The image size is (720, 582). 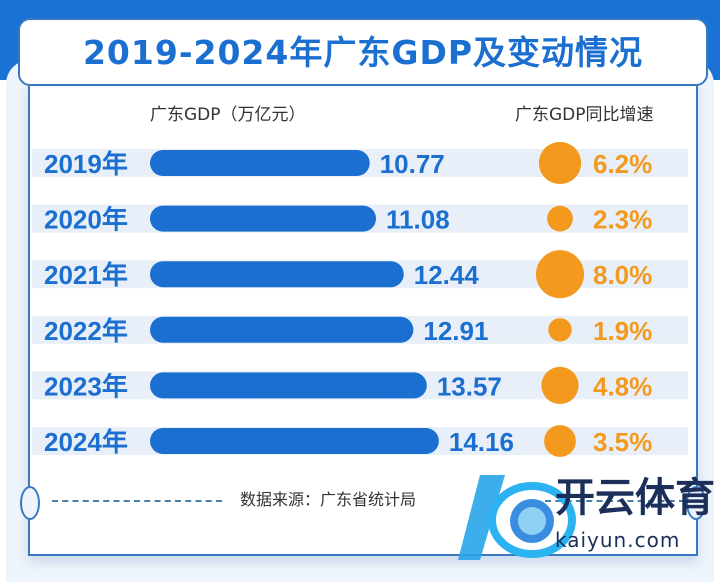 What do you see at coordinates (635, 498) in the screenshot?
I see `watermark-cn: 开云体育` at bounding box center [635, 498].